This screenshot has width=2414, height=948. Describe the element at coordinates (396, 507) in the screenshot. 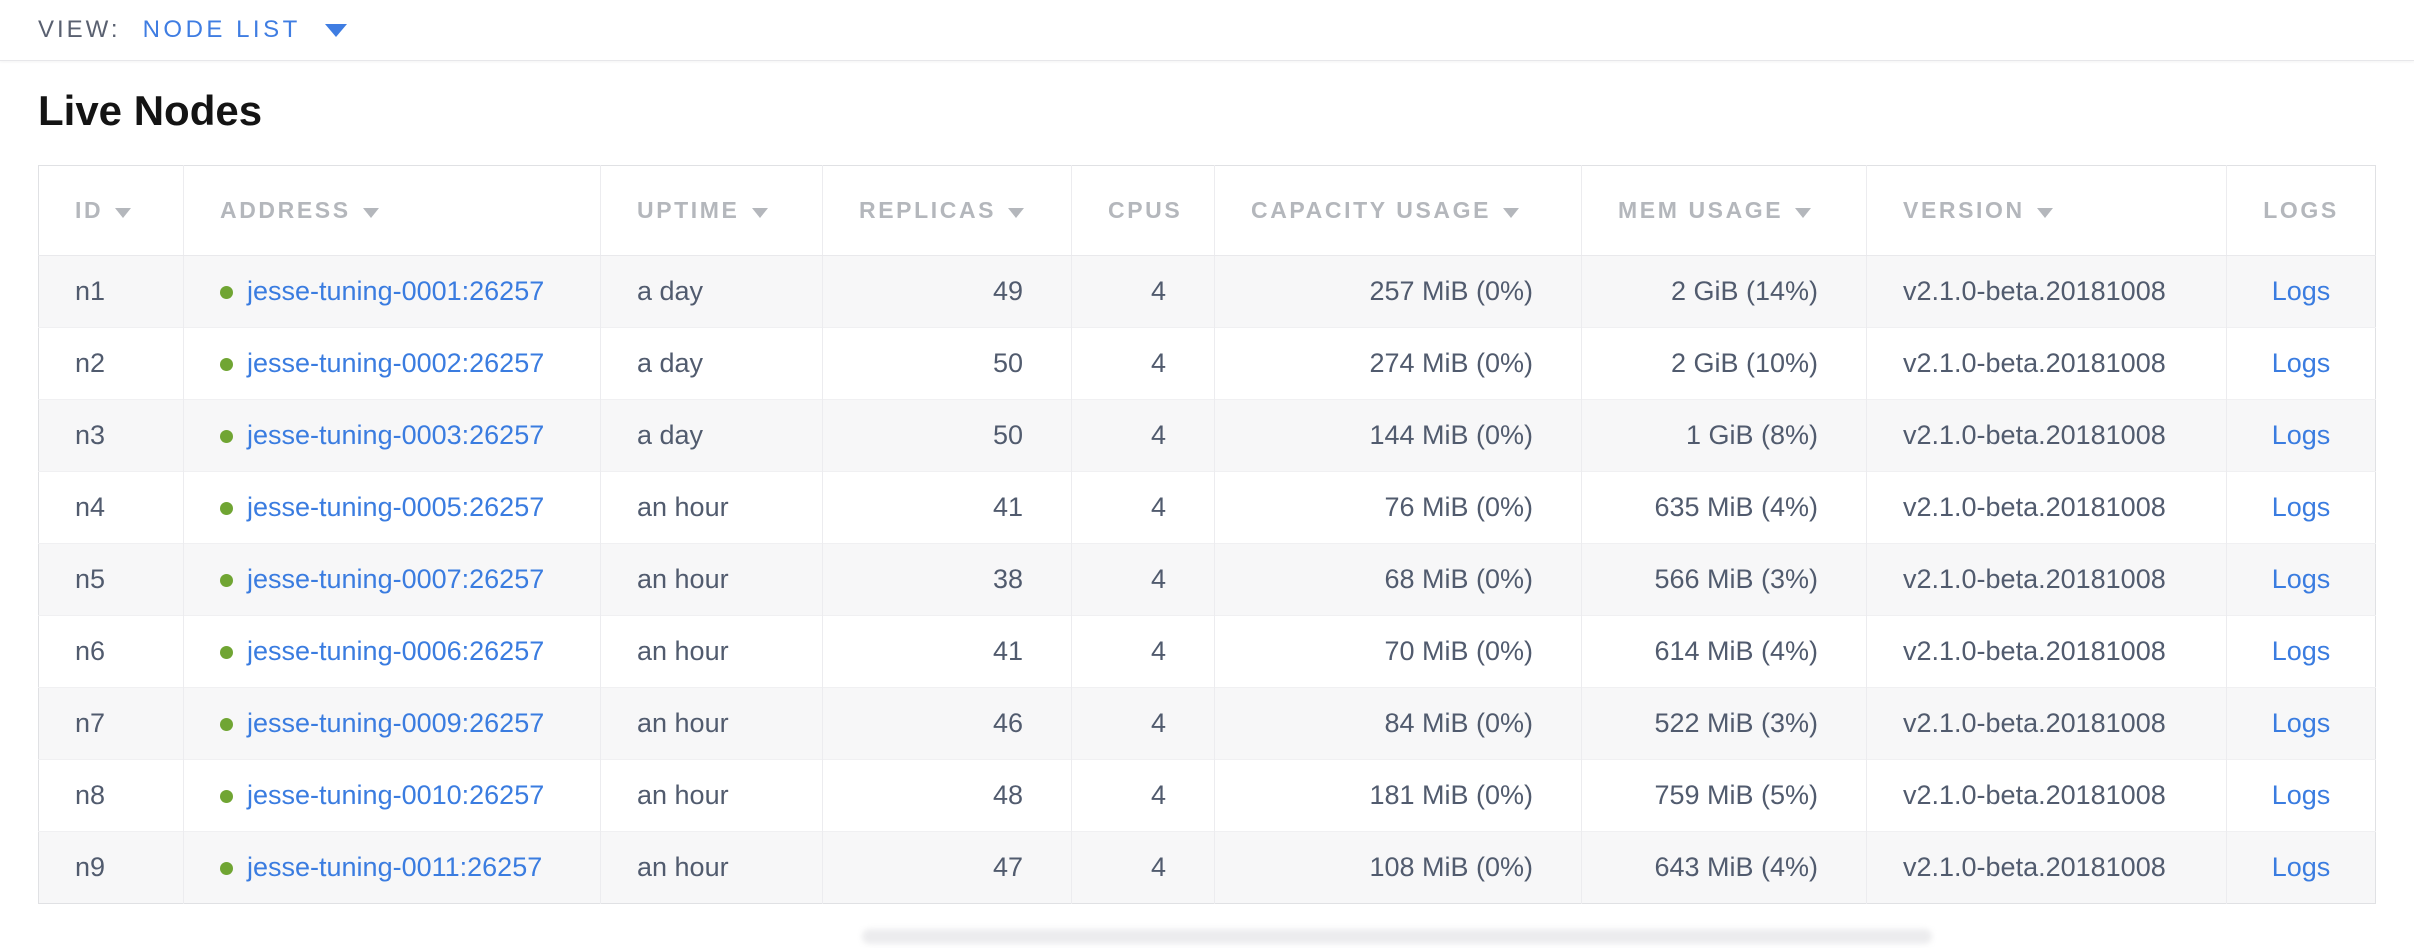

I see `node-address-link: jesse-tuning-0005:26257` at that location.